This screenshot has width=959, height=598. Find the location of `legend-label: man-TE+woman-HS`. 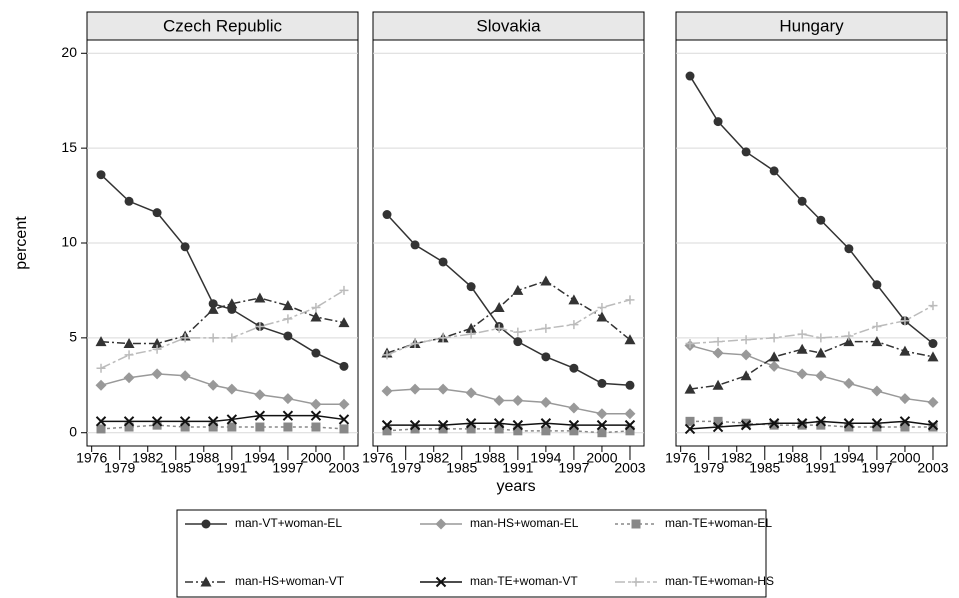

legend-label: man-TE+woman-HS is located at coordinates (719, 581).